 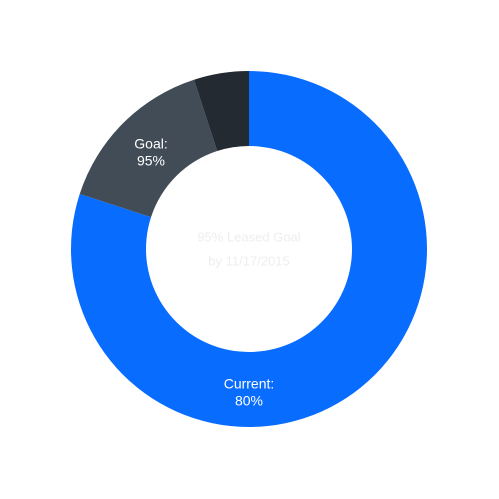 I want to click on slice-label: Current:, so click(x=249, y=384).